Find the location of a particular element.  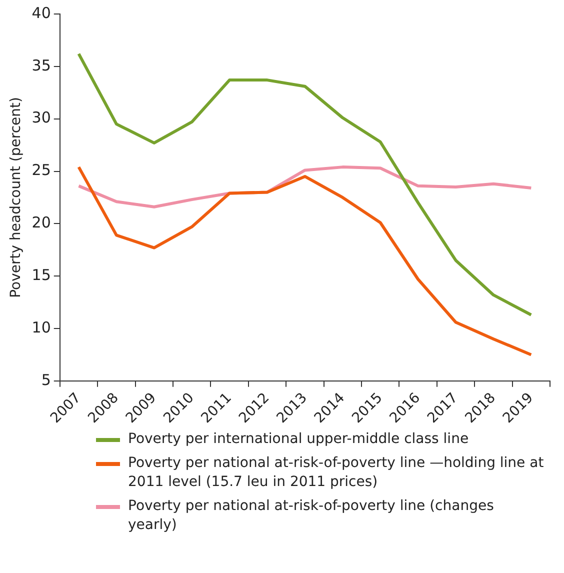

y-tick-label: 35 is located at coordinates (41, 65).